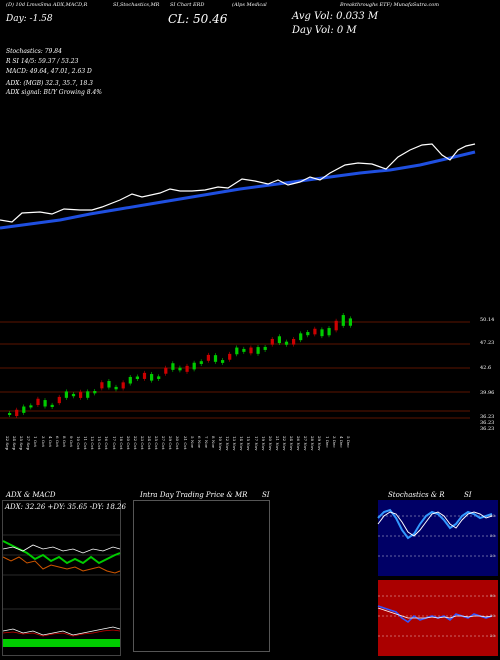  I want to click on header-segment-2: SI,Stochastics,MR, so click(136, 5).